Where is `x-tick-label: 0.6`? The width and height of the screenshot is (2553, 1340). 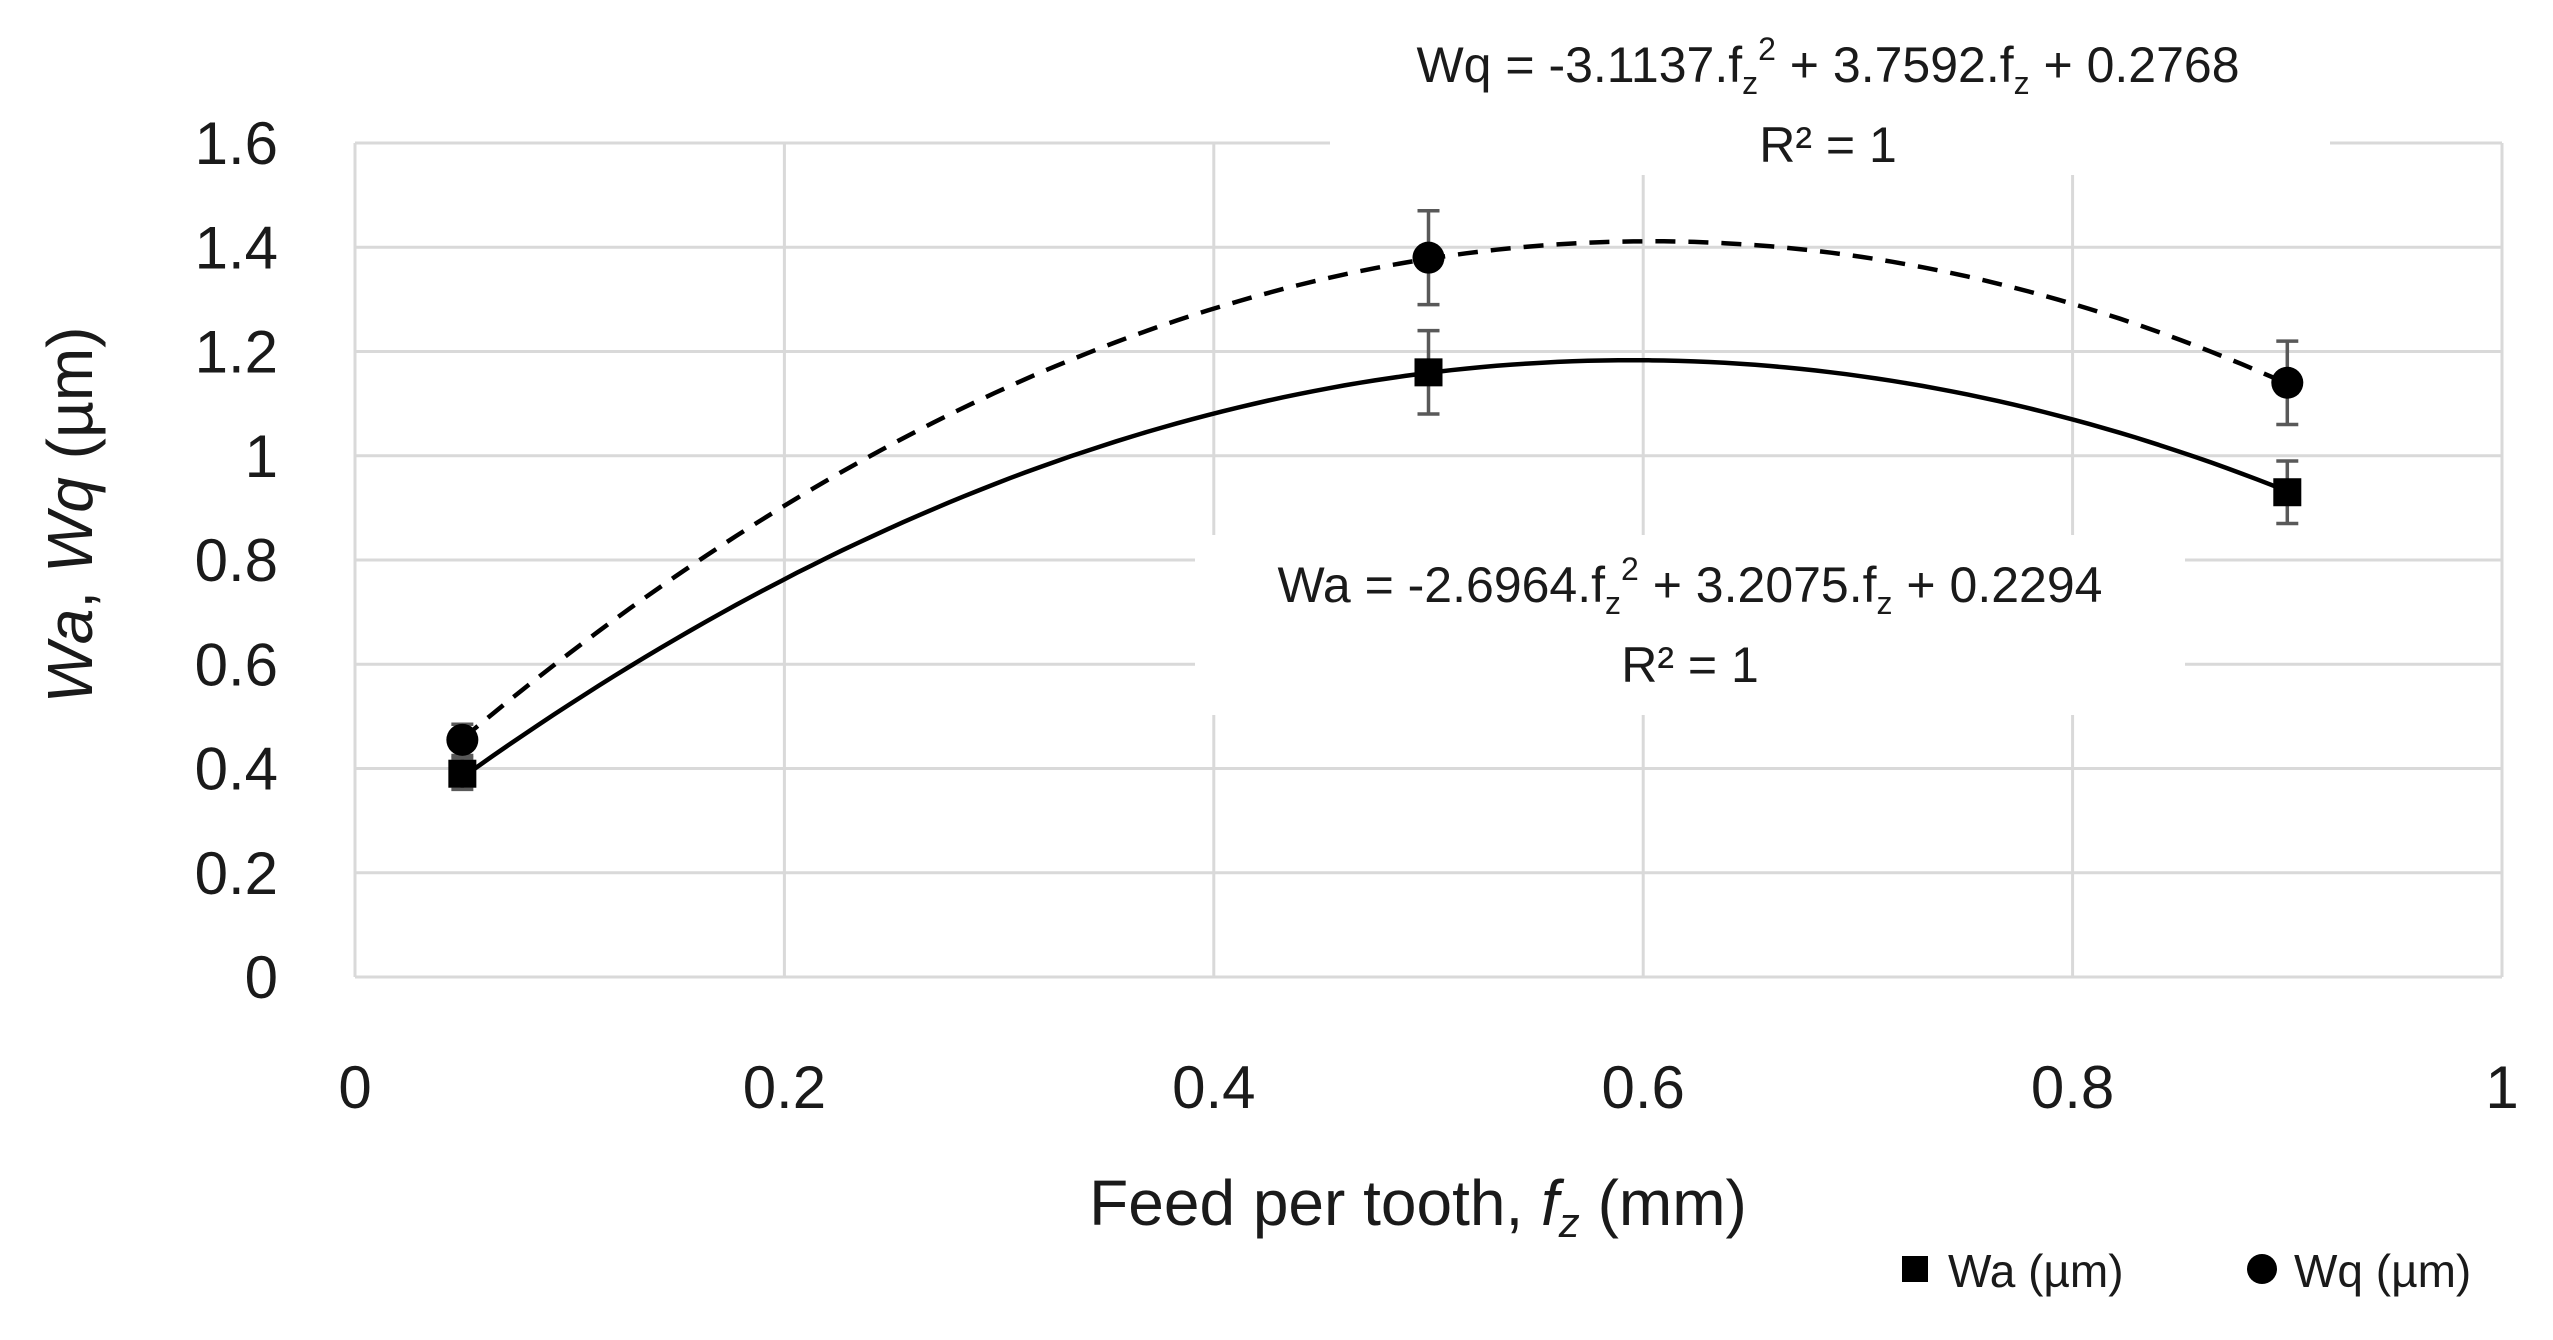
x-tick-label: 0.6 is located at coordinates (1642, 1087).